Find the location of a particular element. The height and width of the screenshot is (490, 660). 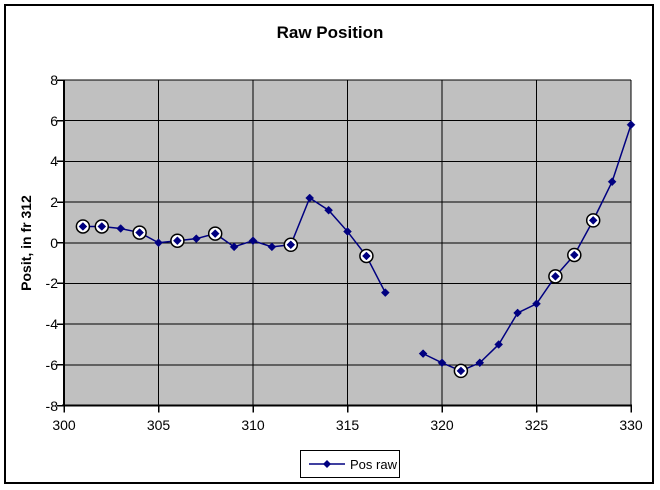

x-tick-label: 325 is located at coordinates (536, 425).